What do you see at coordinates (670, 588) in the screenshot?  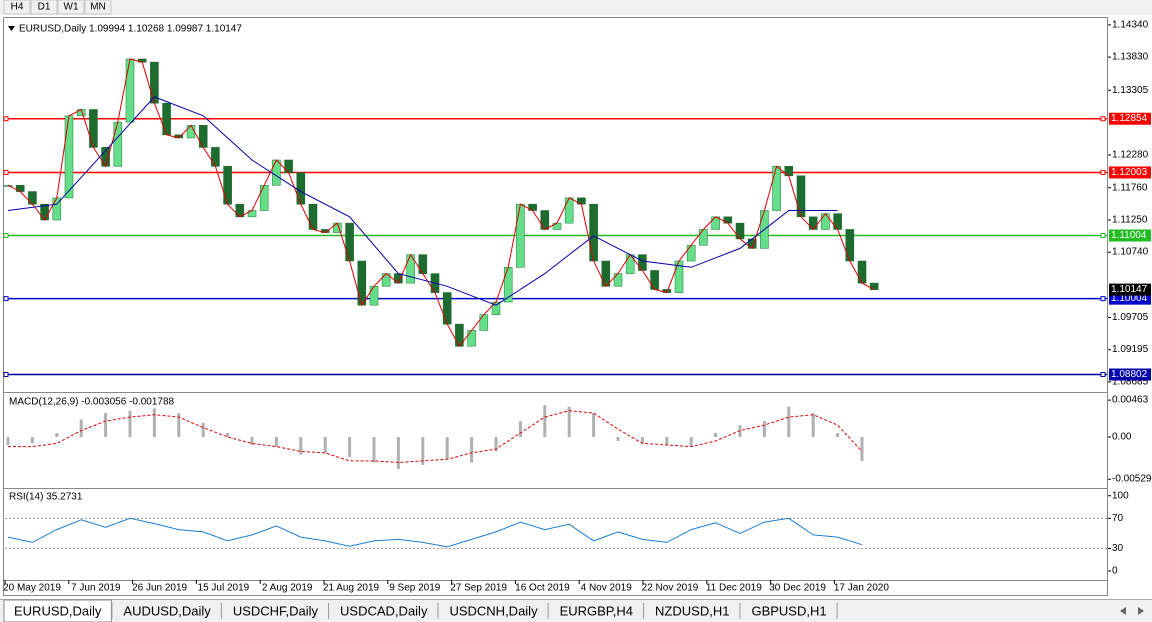 I see `x-tick-label: 22 Nov 2019` at bounding box center [670, 588].